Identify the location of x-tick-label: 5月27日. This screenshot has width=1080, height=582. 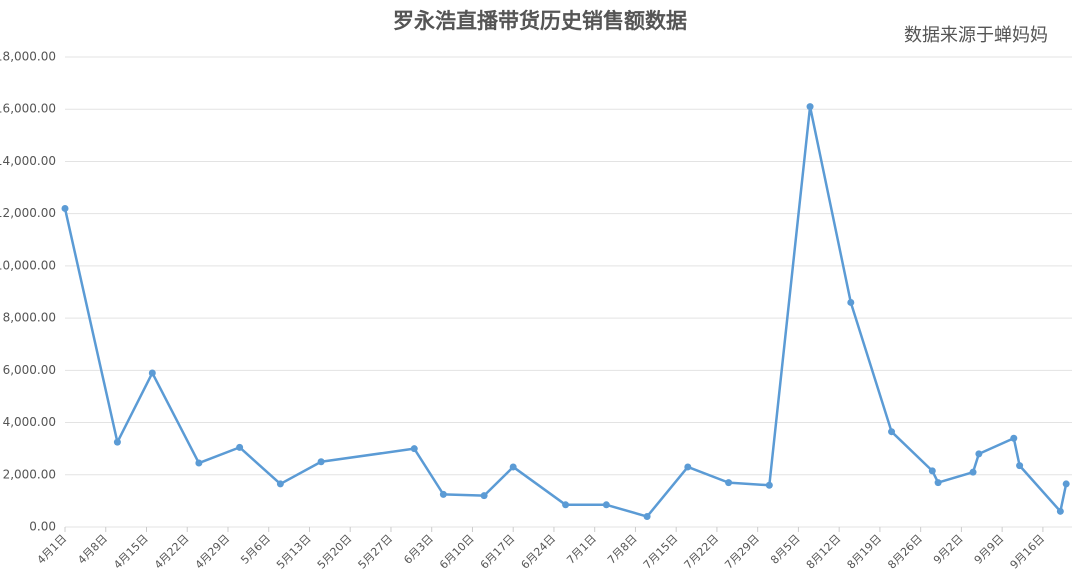
(376, 552).